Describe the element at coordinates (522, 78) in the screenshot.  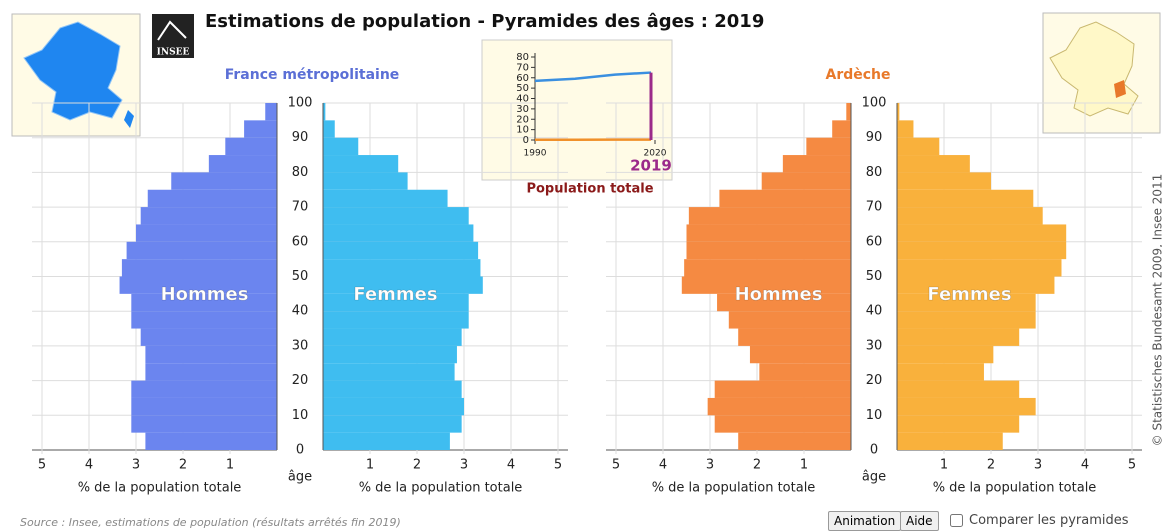
I see `y-tick-label: 60` at that location.